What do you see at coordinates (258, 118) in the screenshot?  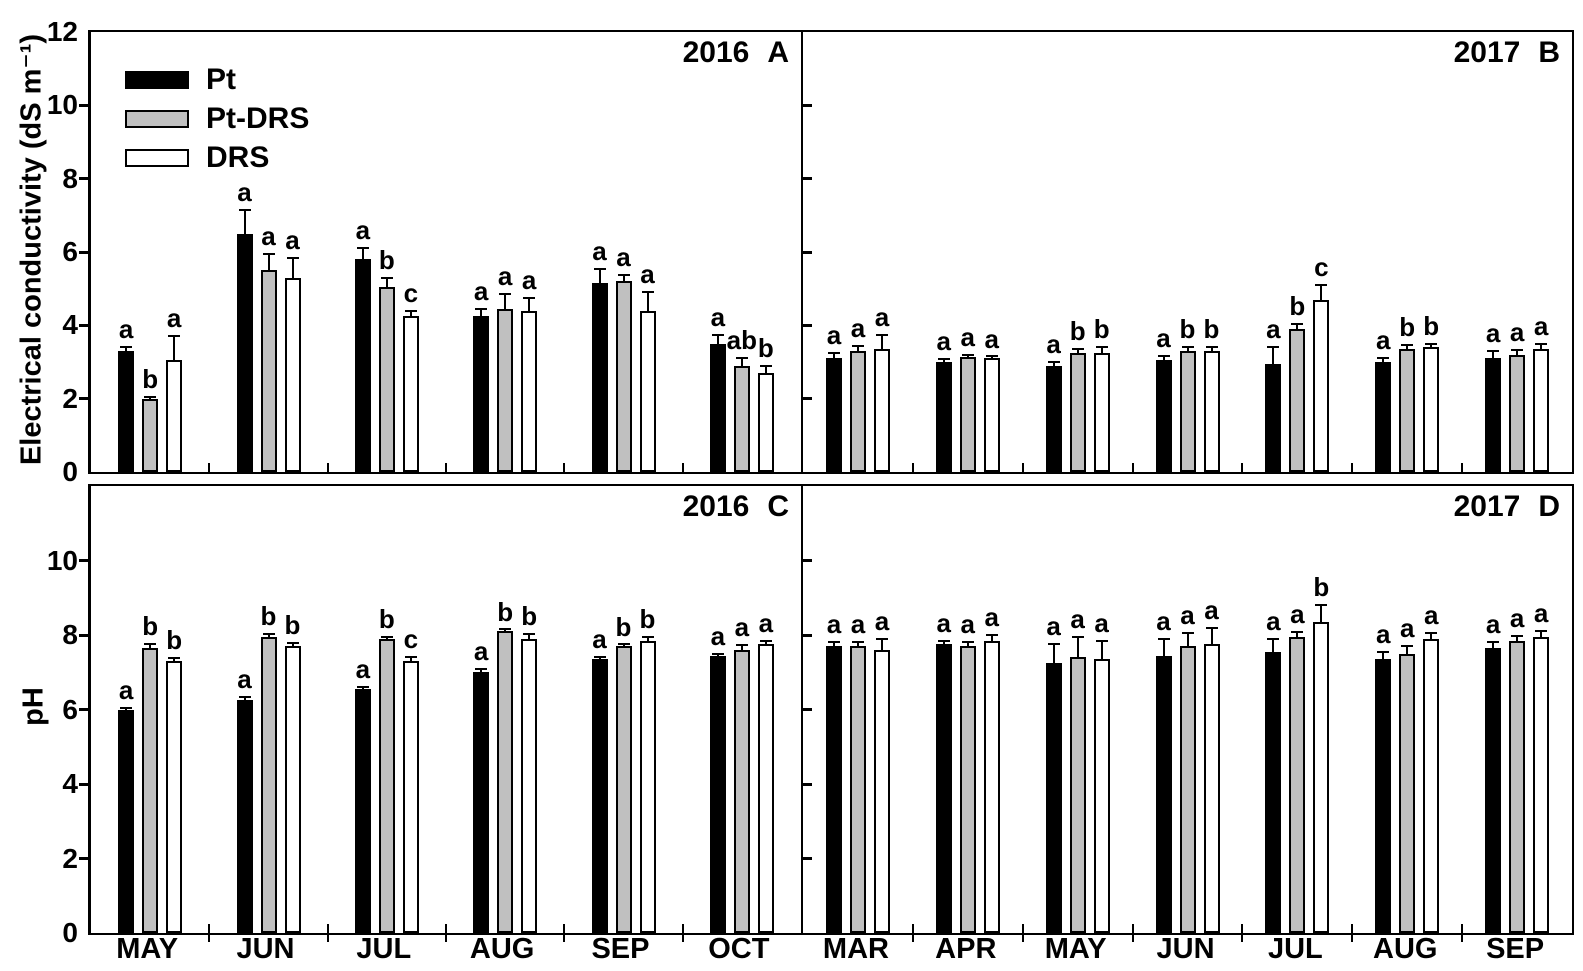 I see `legend-label: Pt-DRS` at bounding box center [258, 118].